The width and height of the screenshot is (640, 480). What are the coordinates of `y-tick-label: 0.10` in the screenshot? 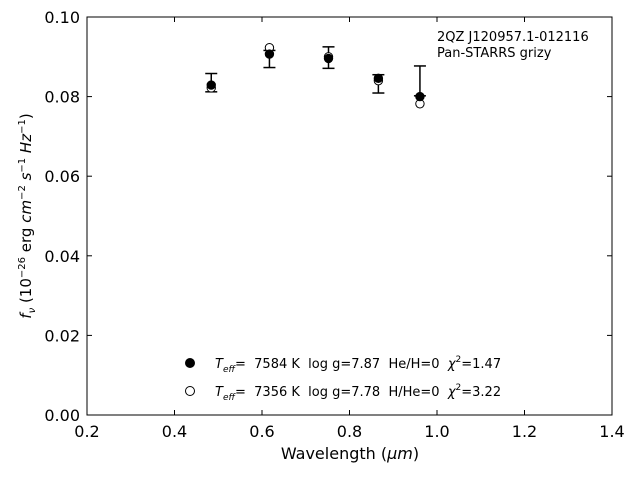 It's located at (62, 17).